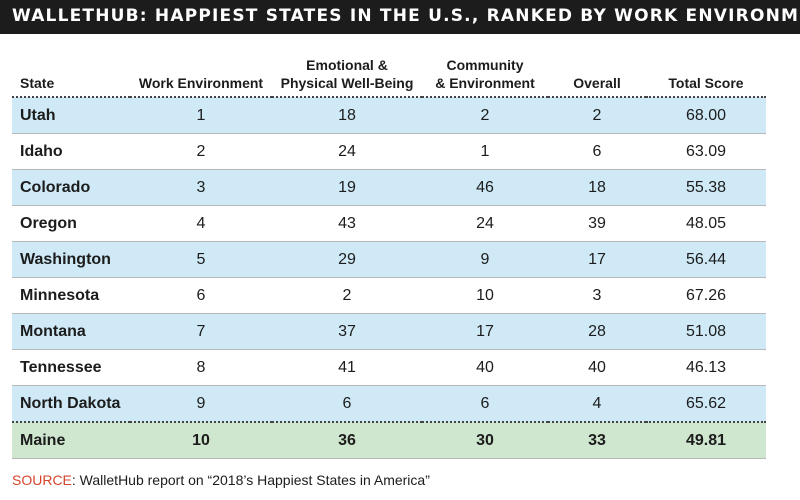 The image size is (800, 500). I want to click on table-row: Oregon 4 43 24 39 48.05, so click(389, 223).